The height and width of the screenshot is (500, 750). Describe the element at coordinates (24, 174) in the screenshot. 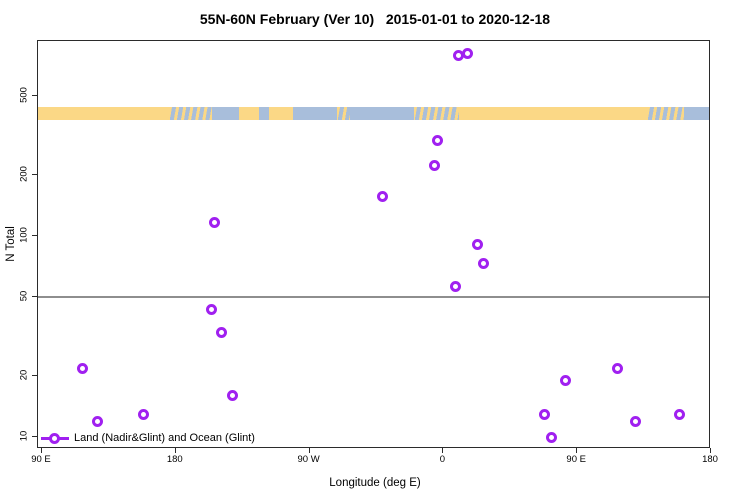

I see `y-tick-label: 200` at that location.